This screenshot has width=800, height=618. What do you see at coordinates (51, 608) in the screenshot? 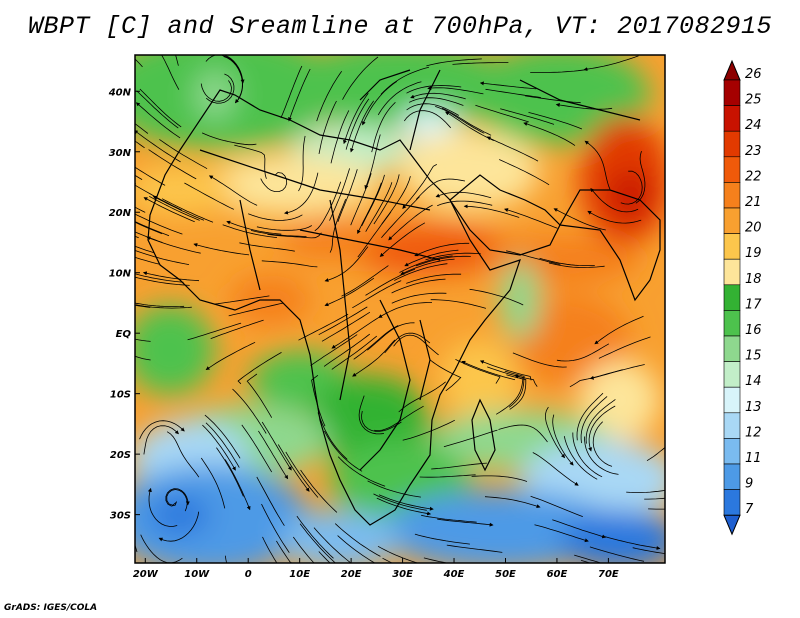
I see `grads-credit: GrADS: IGES/COLA` at bounding box center [51, 608].